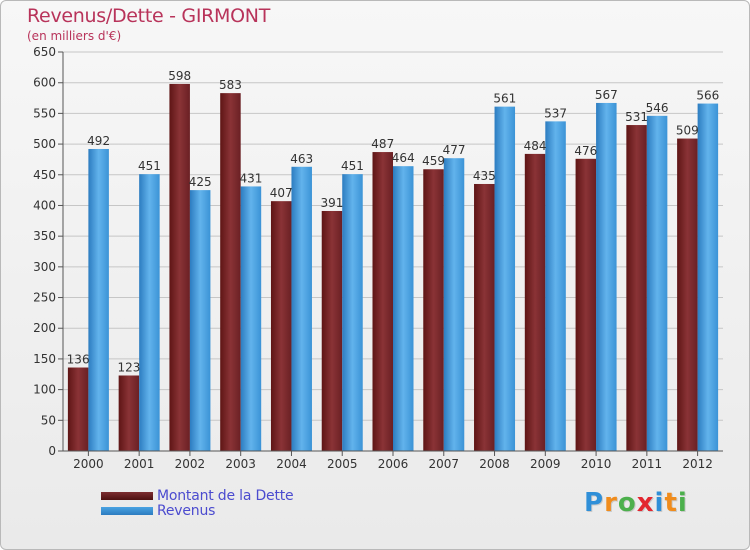 The image size is (750, 550). I want to click on value-label: 546, so click(657, 108).